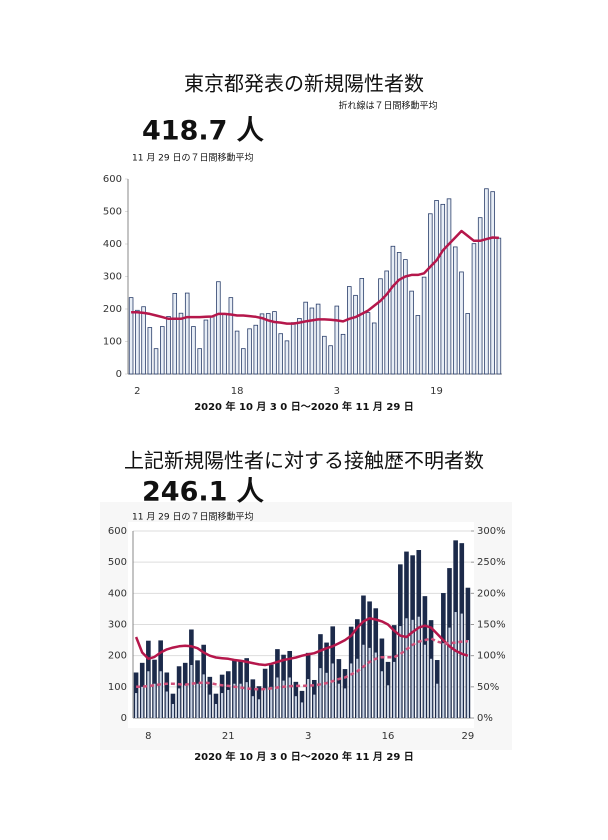 The height and width of the screenshot is (840, 608). Describe the element at coordinates (468, 736) in the screenshot. I see `x-tick-label: 29` at that location.